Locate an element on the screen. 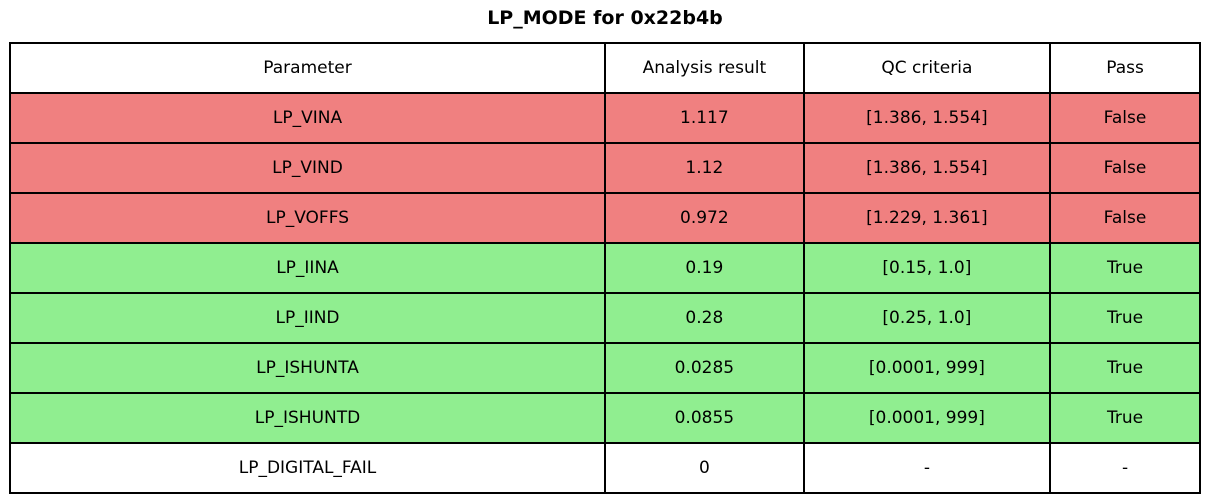 This screenshot has width=1210, height=502. cell-analysis-result: 0.19 is located at coordinates (704, 268).